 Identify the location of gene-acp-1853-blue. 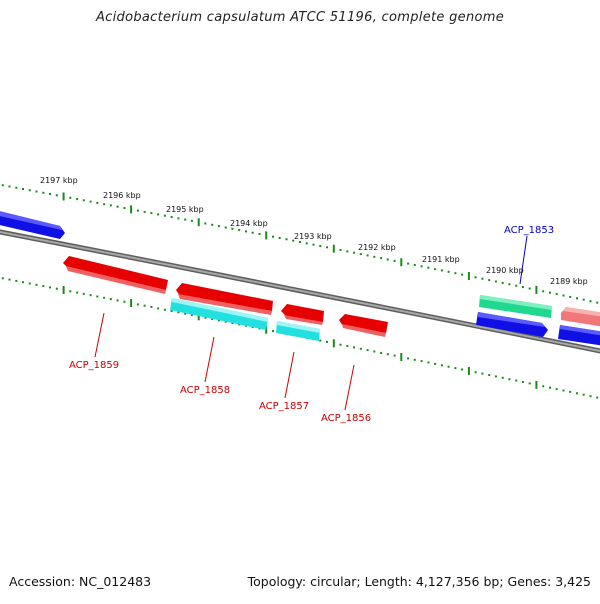
(512, 324).